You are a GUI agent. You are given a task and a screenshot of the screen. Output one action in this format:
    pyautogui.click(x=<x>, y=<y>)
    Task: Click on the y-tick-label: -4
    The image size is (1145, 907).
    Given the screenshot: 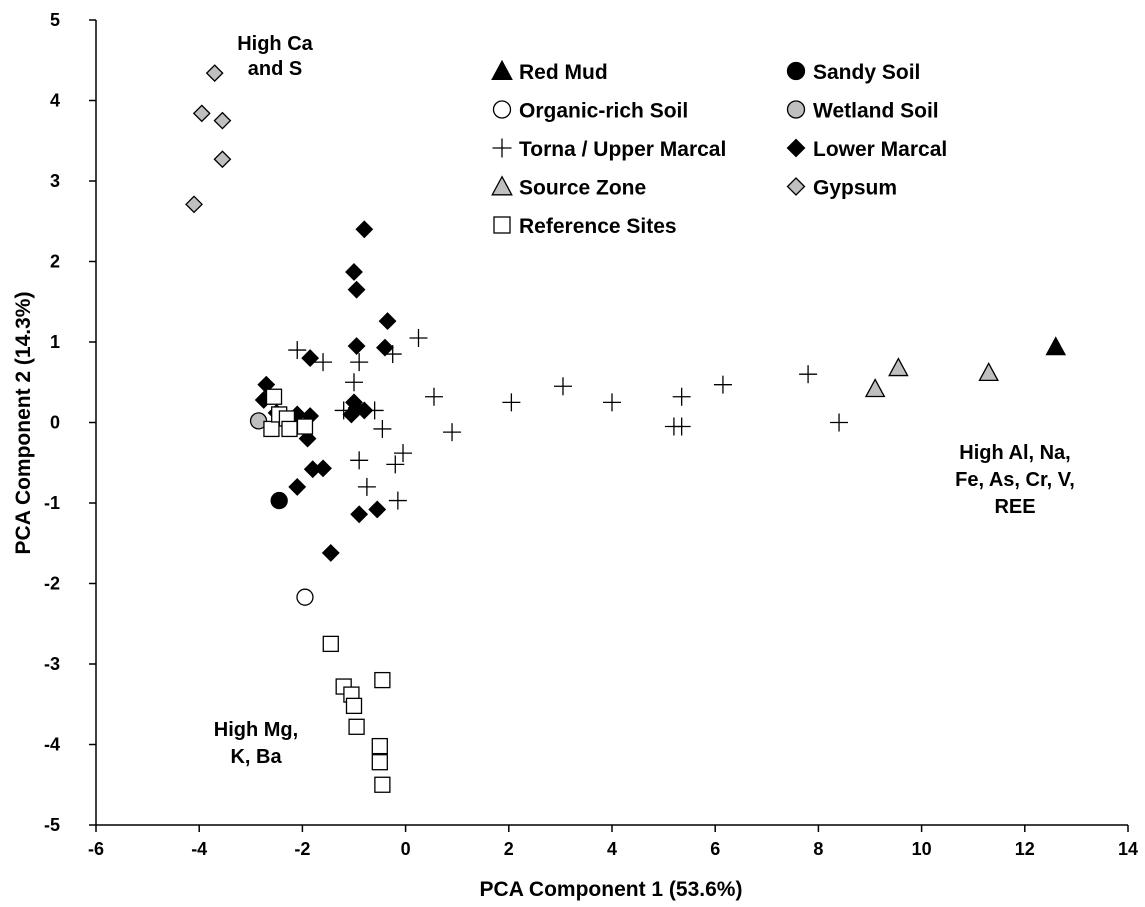 What is the action you would take?
    pyautogui.click(x=52, y=745)
    